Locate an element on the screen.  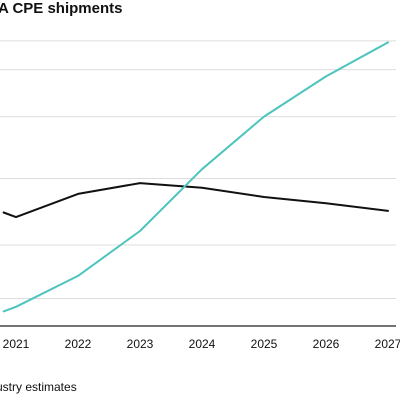
x-tick-label-2025: 2025 is located at coordinates (264, 344).